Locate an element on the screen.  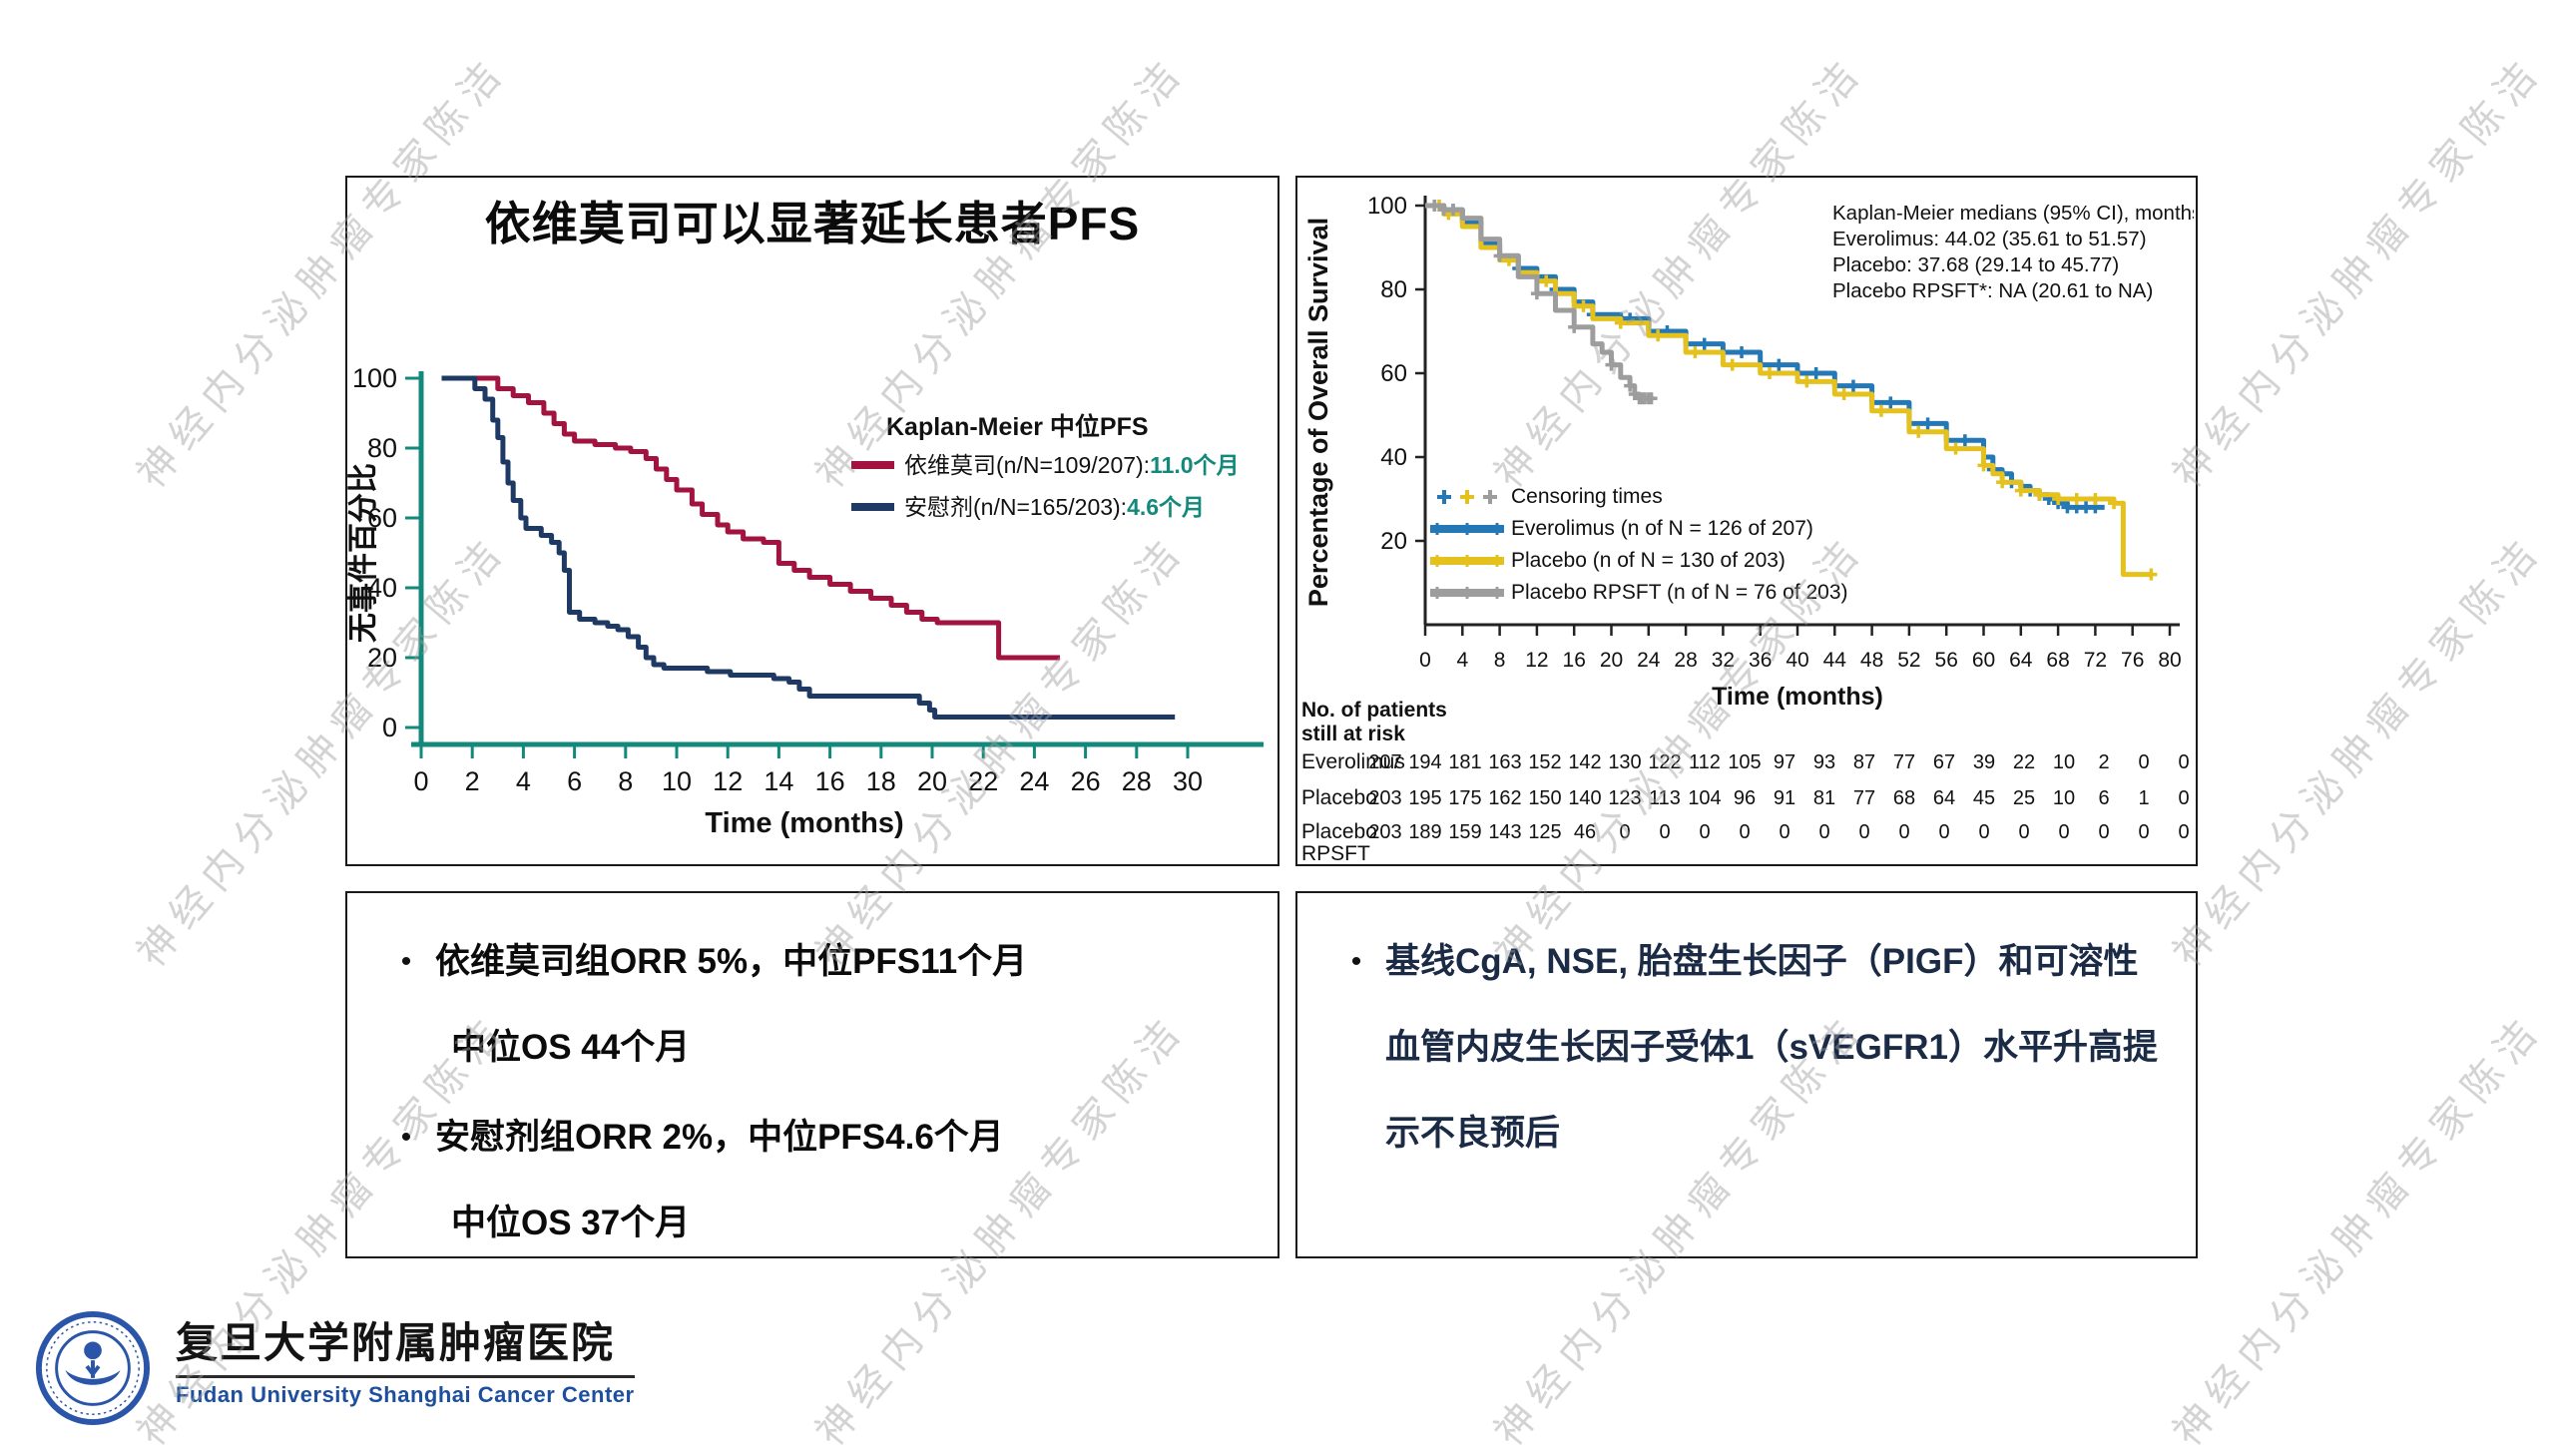
svg-text: 25 is located at coordinates (2024, 798).